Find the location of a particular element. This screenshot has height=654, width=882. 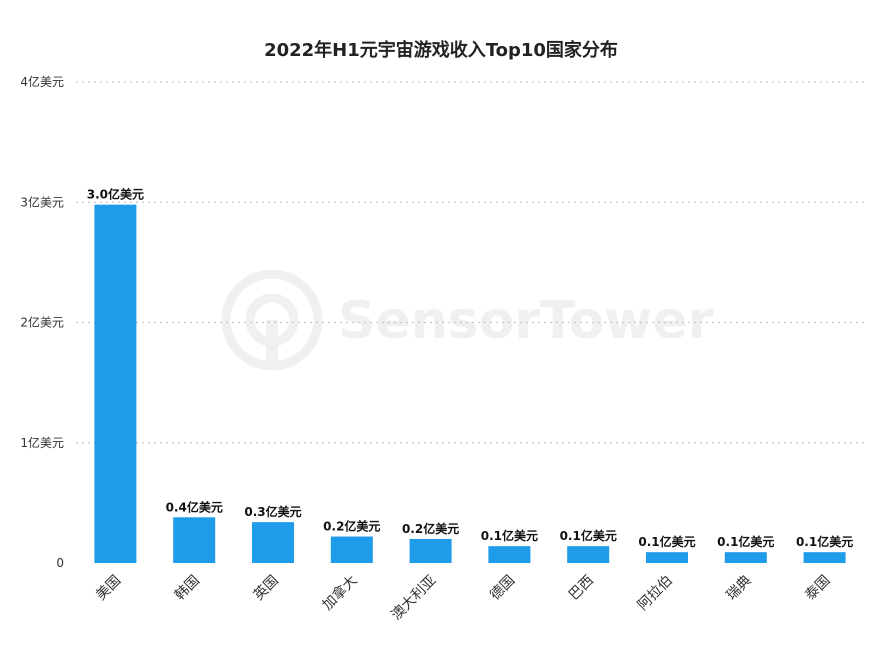

y-tick-label: 0 is located at coordinates (60, 563).